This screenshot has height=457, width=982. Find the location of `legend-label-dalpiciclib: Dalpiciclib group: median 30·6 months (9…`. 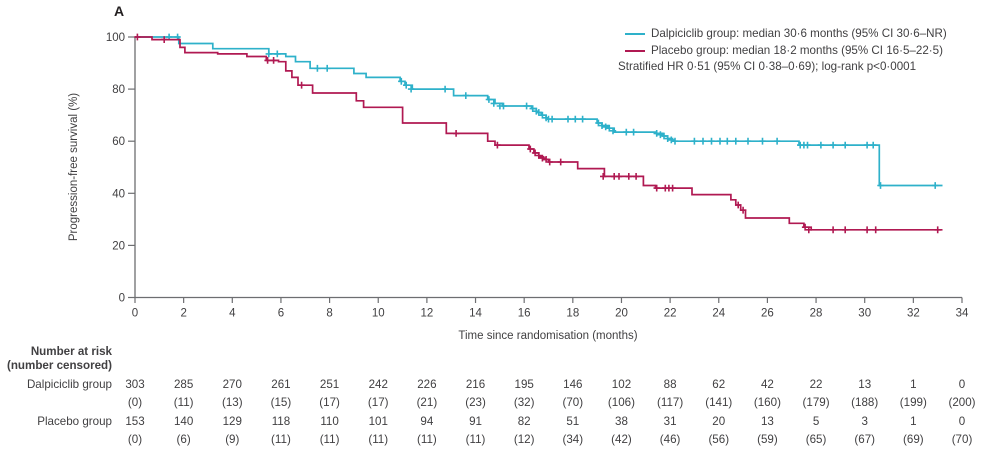

legend-label-dalpiciclib: Dalpiciclib group: median 30·6 months (9… is located at coordinates (799, 33).